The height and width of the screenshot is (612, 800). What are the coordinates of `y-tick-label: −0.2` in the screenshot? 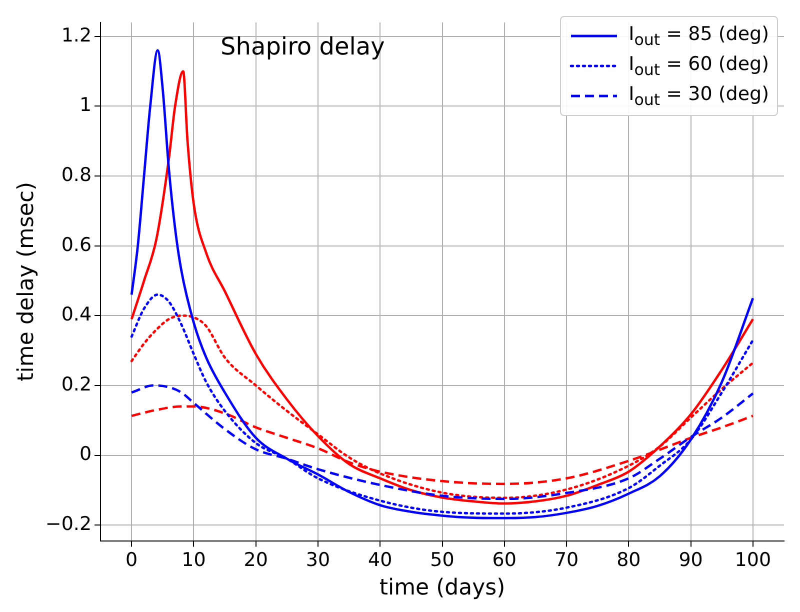 It's located at (68, 524).